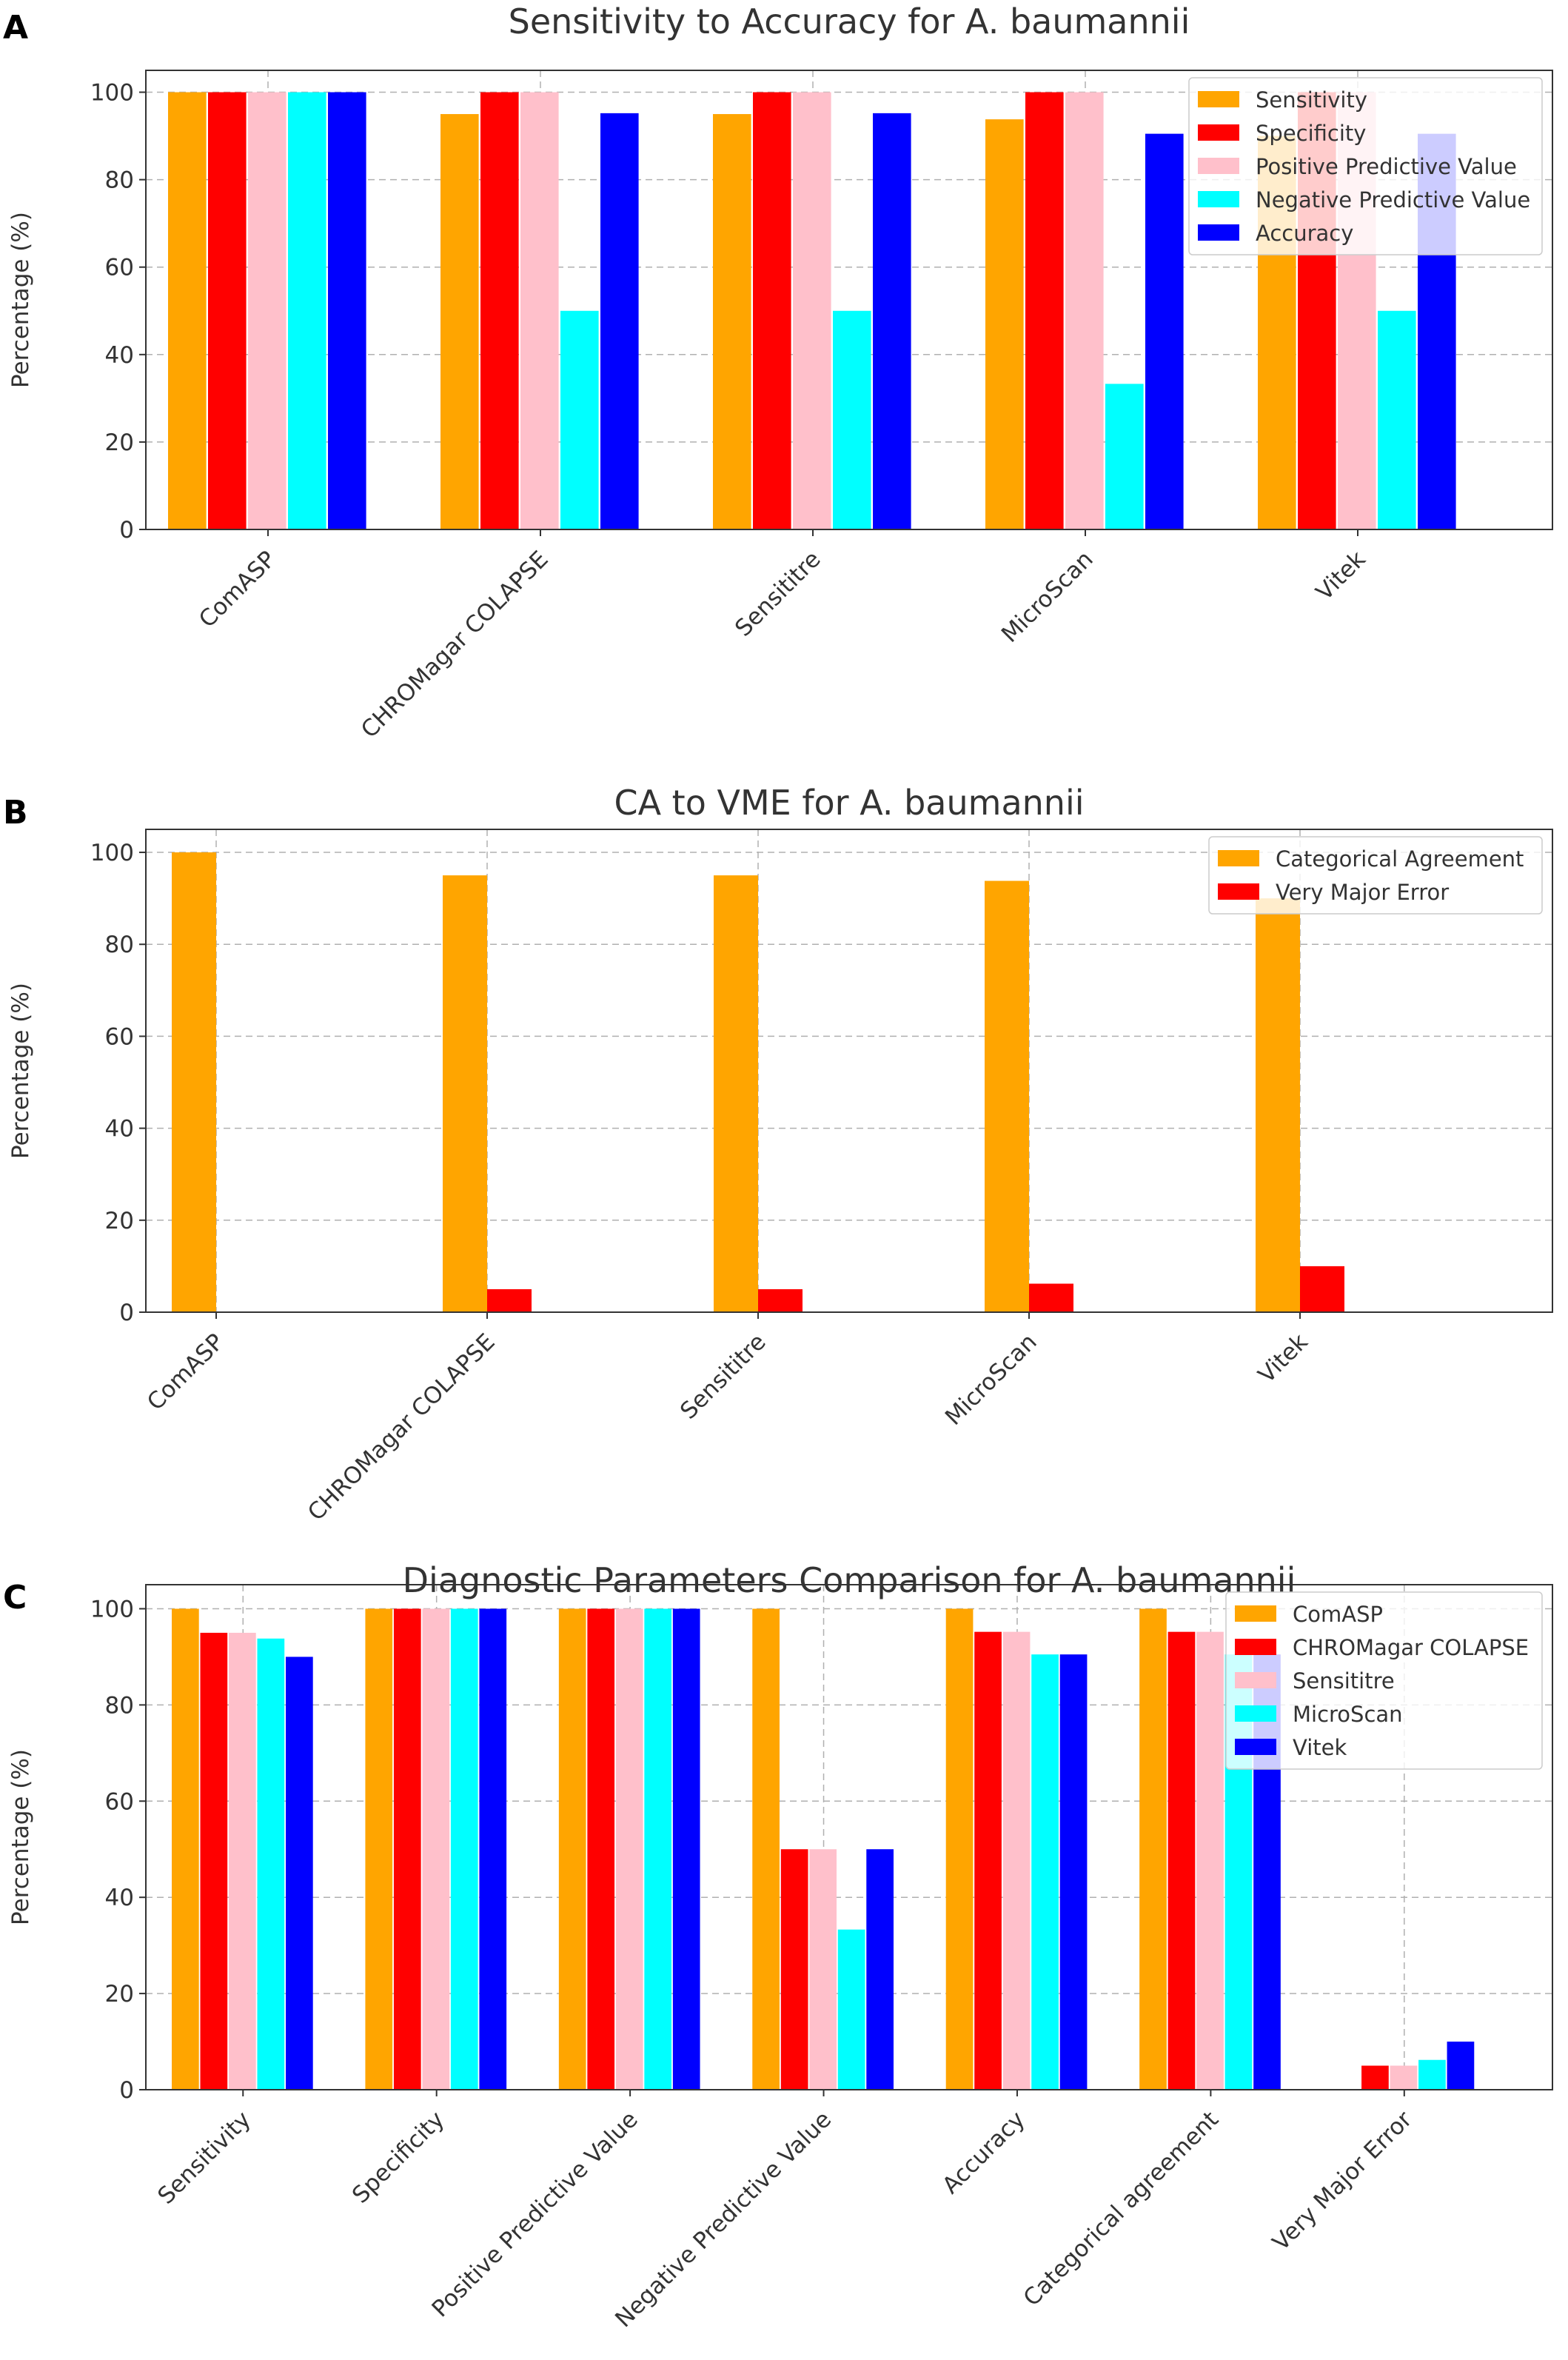  What do you see at coordinates (1432, 2075) in the screenshot?
I see `bar-microscan-very-major-error` at bounding box center [1432, 2075].